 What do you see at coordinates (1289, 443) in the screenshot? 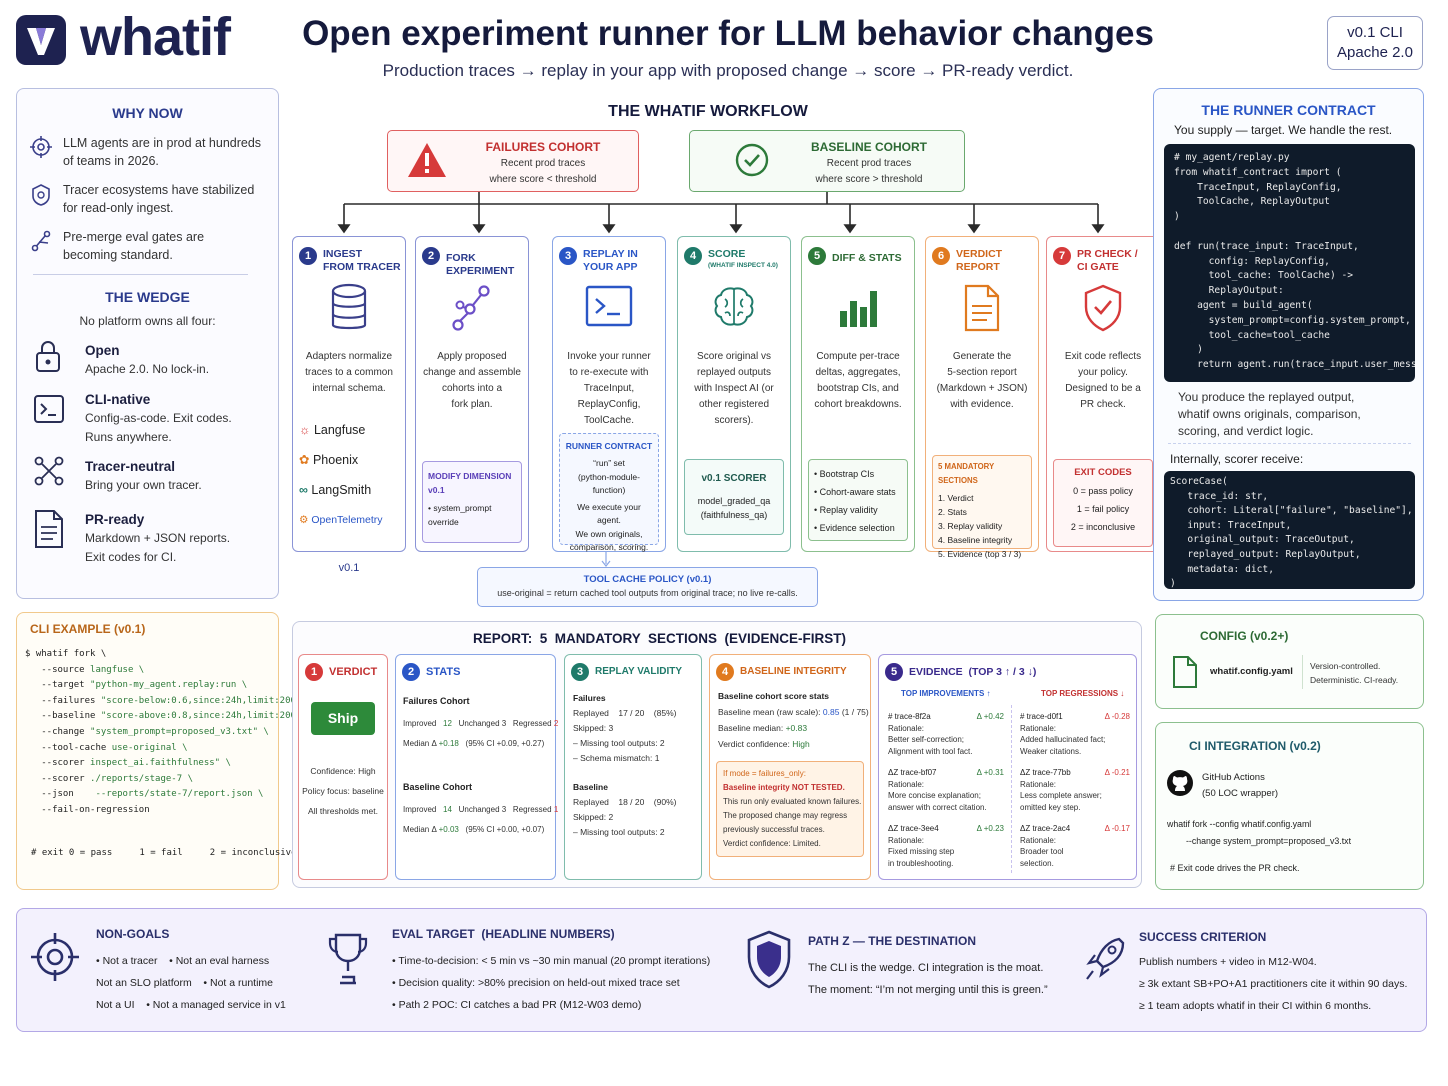
I see `divider` at bounding box center [1289, 443].